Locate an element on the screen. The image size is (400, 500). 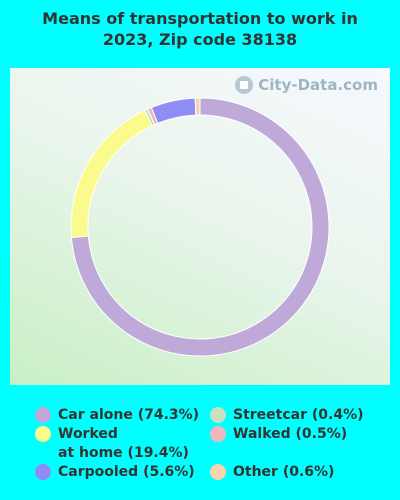
legend-item: Streetcar (0.4%) is located at coordinates (287, 415).